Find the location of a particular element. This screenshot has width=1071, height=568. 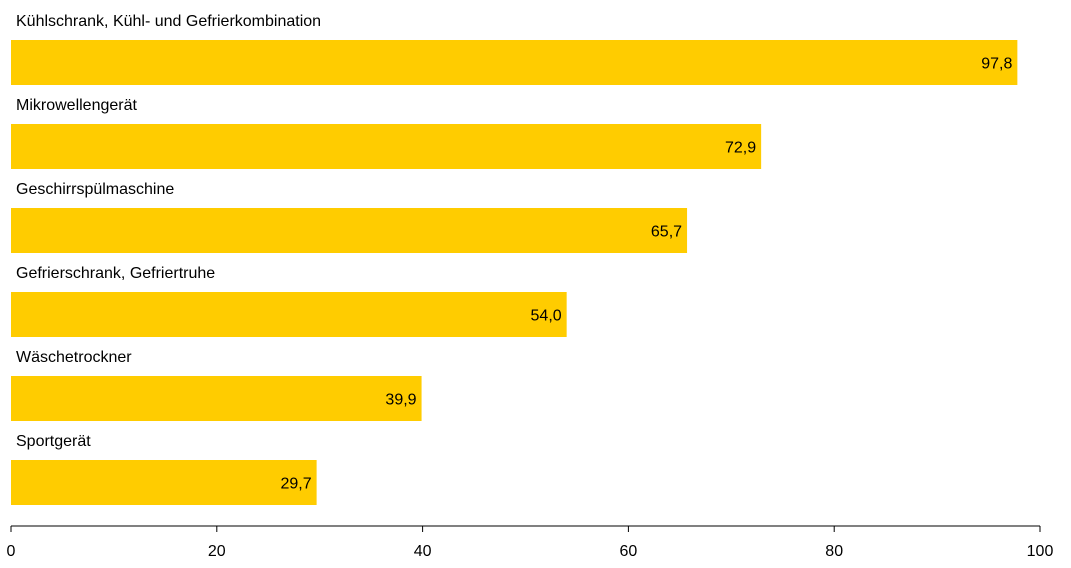

category-label: Gefrierschrank, Gefriertruhe is located at coordinates (115, 273).